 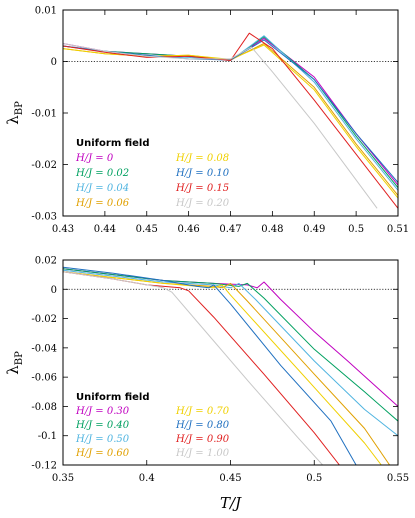 What do you see at coordinates (147, 478) in the screenshot?
I see `x-tick-label: 0.4` at bounding box center [147, 478].